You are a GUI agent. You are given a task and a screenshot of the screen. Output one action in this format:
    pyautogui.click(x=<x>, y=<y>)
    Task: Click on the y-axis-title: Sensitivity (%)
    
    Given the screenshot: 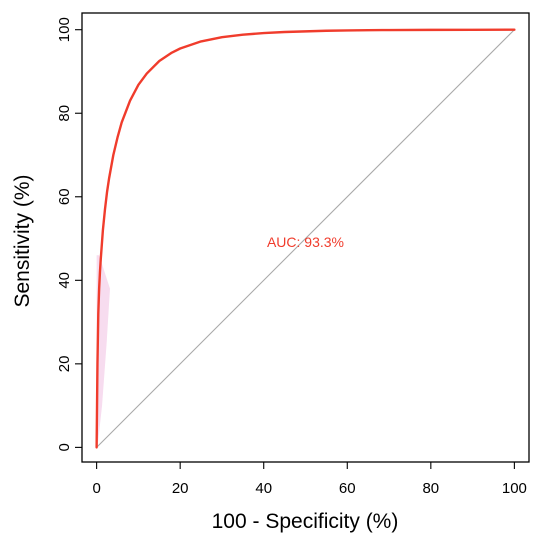 What is the action you would take?
    pyautogui.click(x=22, y=240)
    